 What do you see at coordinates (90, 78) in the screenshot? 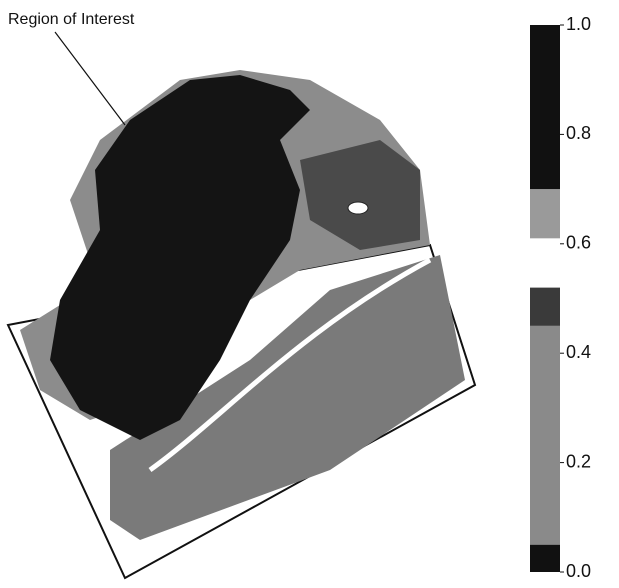
I see `annotation-leader` at bounding box center [90, 78].